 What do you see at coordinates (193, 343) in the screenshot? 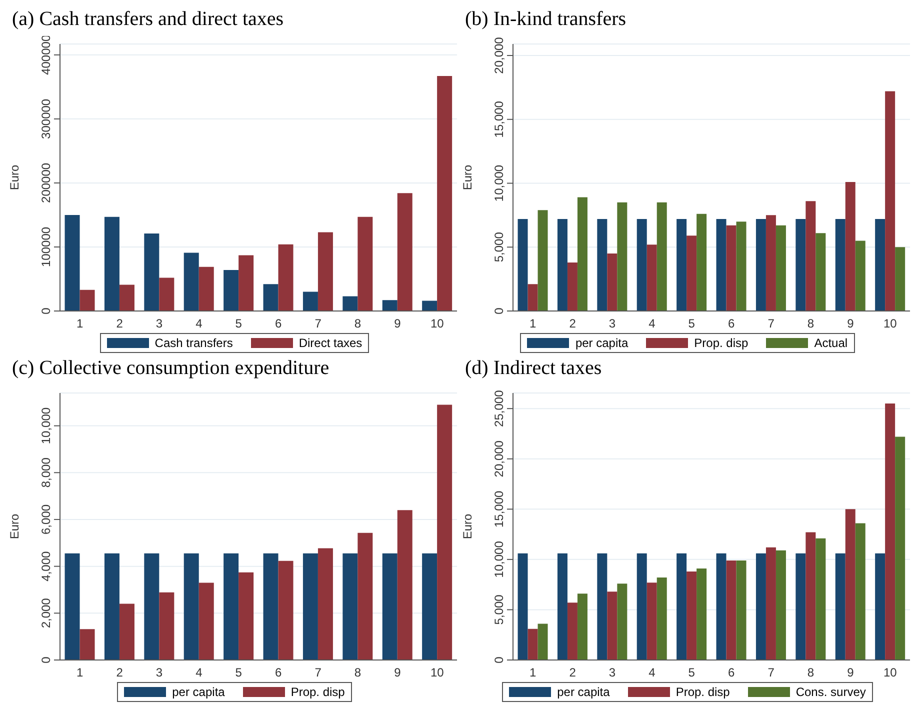
I see `legend-label: Cash transfers` at bounding box center [193, 343].